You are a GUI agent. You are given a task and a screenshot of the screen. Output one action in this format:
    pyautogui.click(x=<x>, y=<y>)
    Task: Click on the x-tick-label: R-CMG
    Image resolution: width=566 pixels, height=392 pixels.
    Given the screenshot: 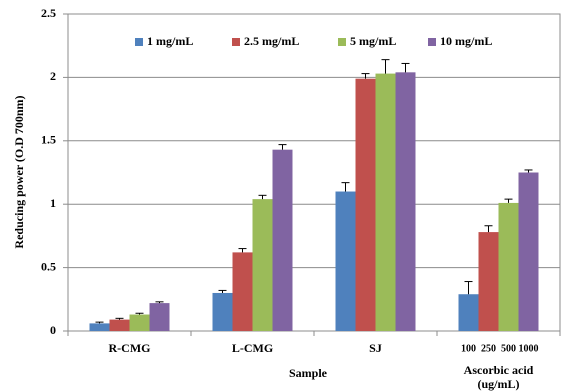 What is the action you would take?
    pyautogui.click(x=130, y=348)
    